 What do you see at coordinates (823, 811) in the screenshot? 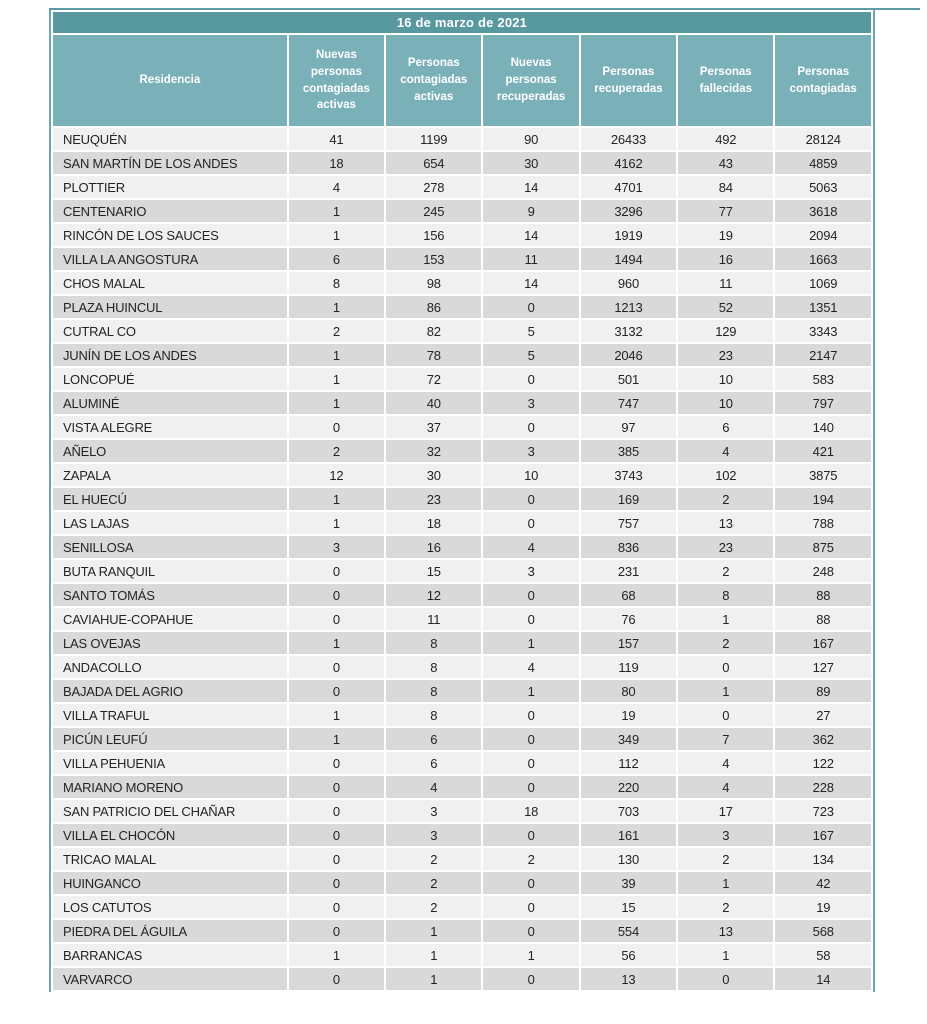
I see `value-cell: 723` at bounding box center [823, 811].